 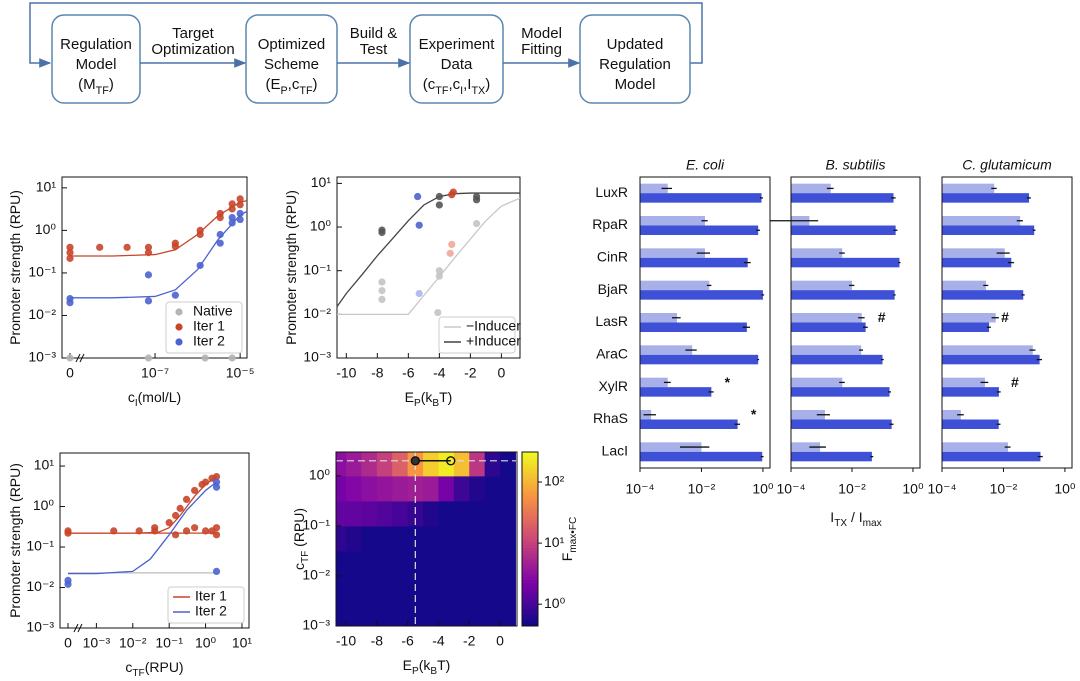 I want to click on panel-title: C. glutamicum, so click(x=1007, y=165).